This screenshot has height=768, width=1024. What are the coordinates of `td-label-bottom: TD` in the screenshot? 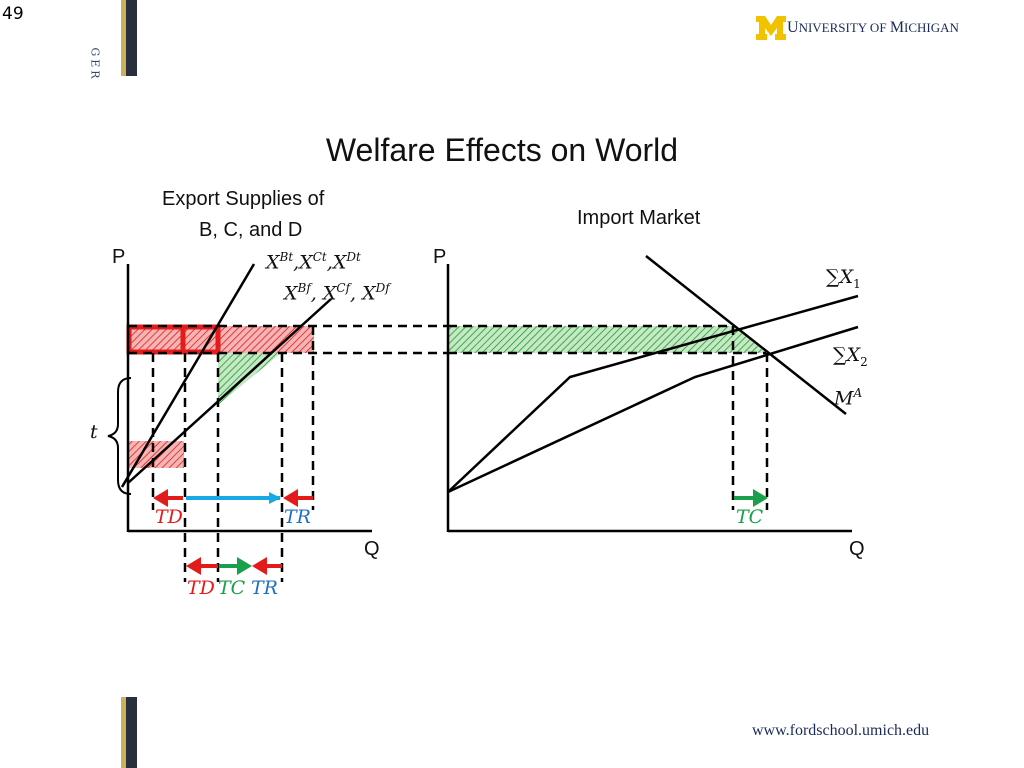 It's located at (201, 588).